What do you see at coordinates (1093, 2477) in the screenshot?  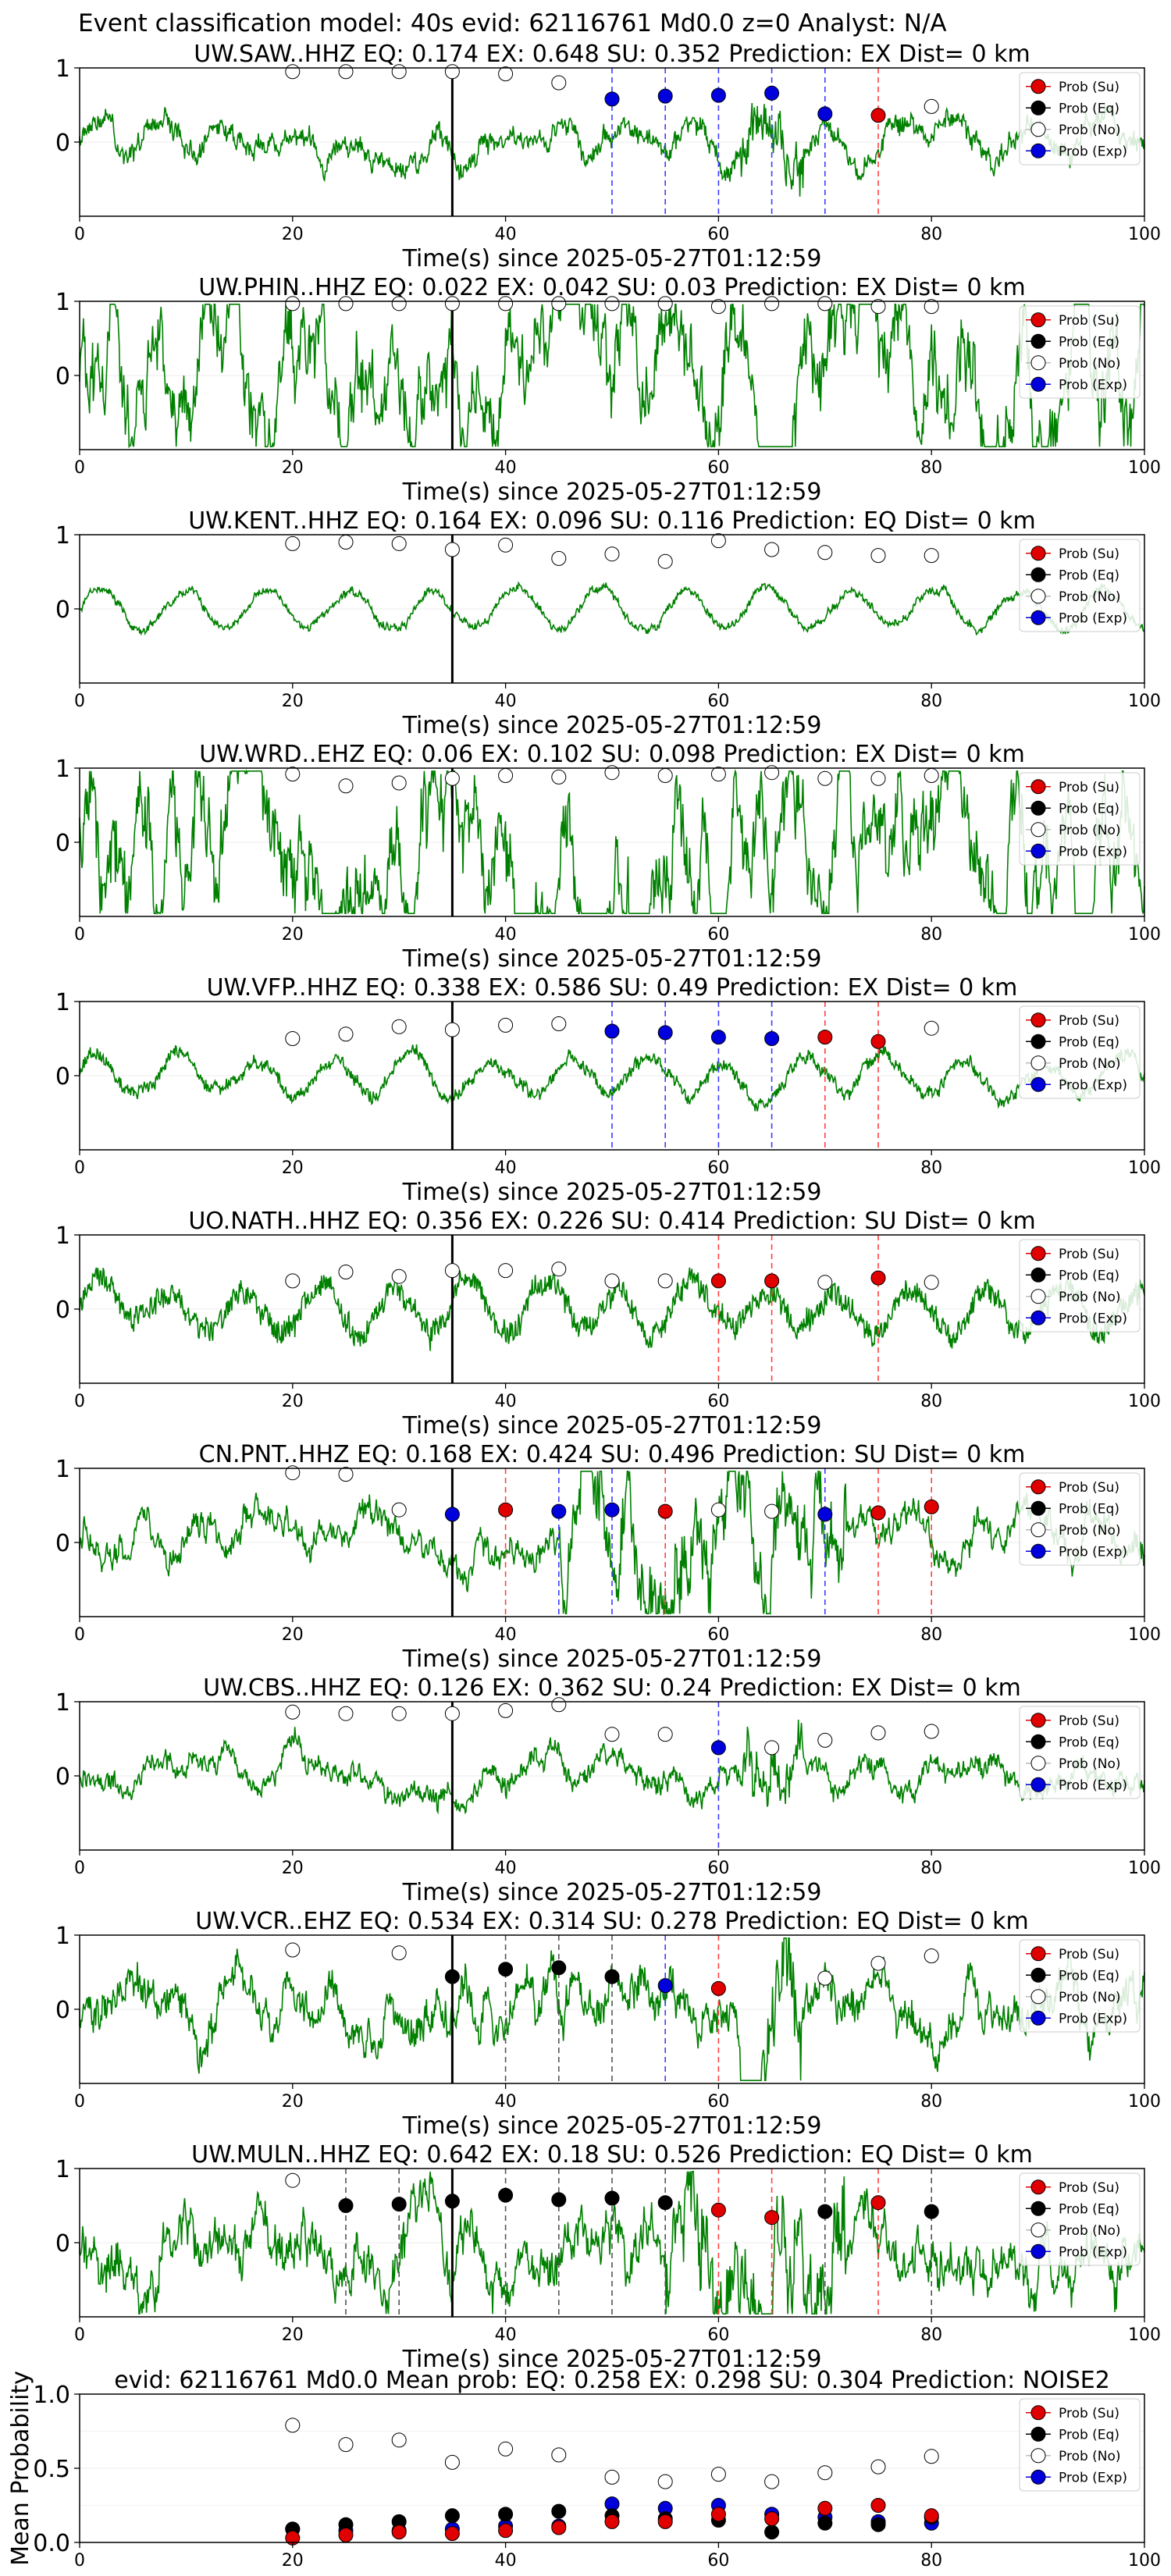 I see `legend-label: Prob (Exp)` at bounding box center [1093, 2477].